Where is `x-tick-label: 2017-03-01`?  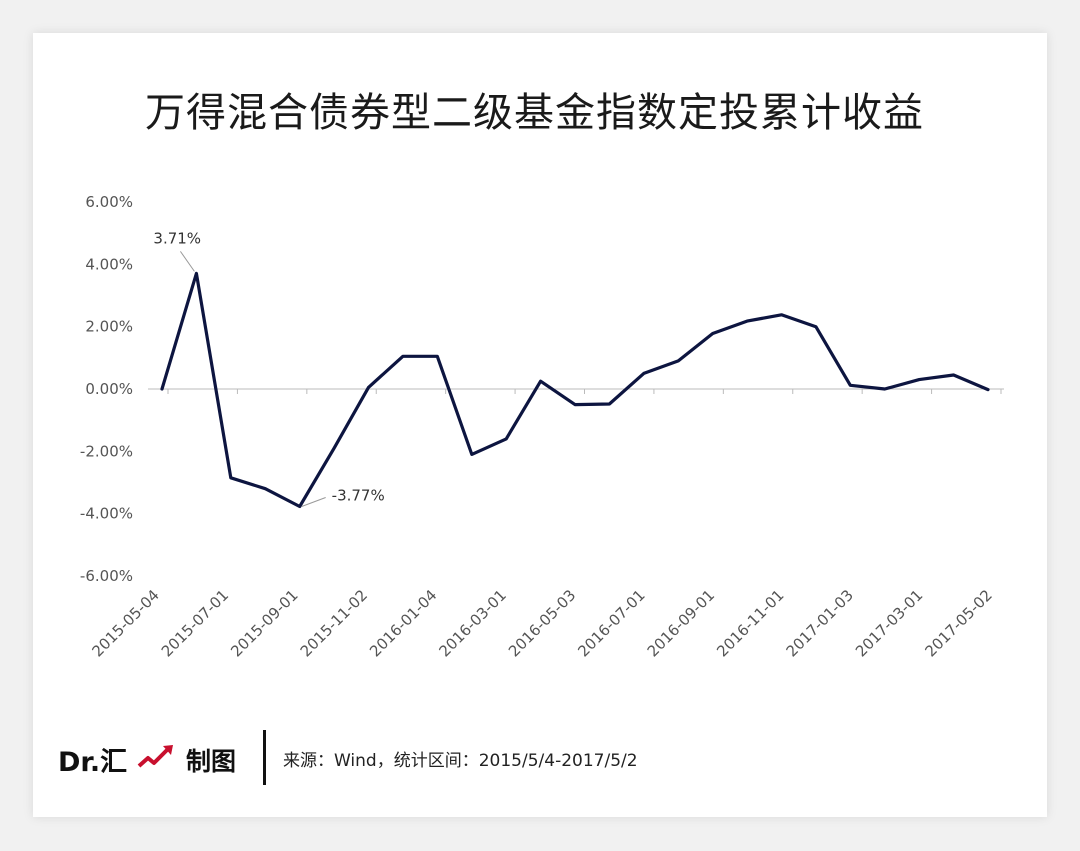
x-tick-label: 2017-03-01 is located at coordinates (889, 623).